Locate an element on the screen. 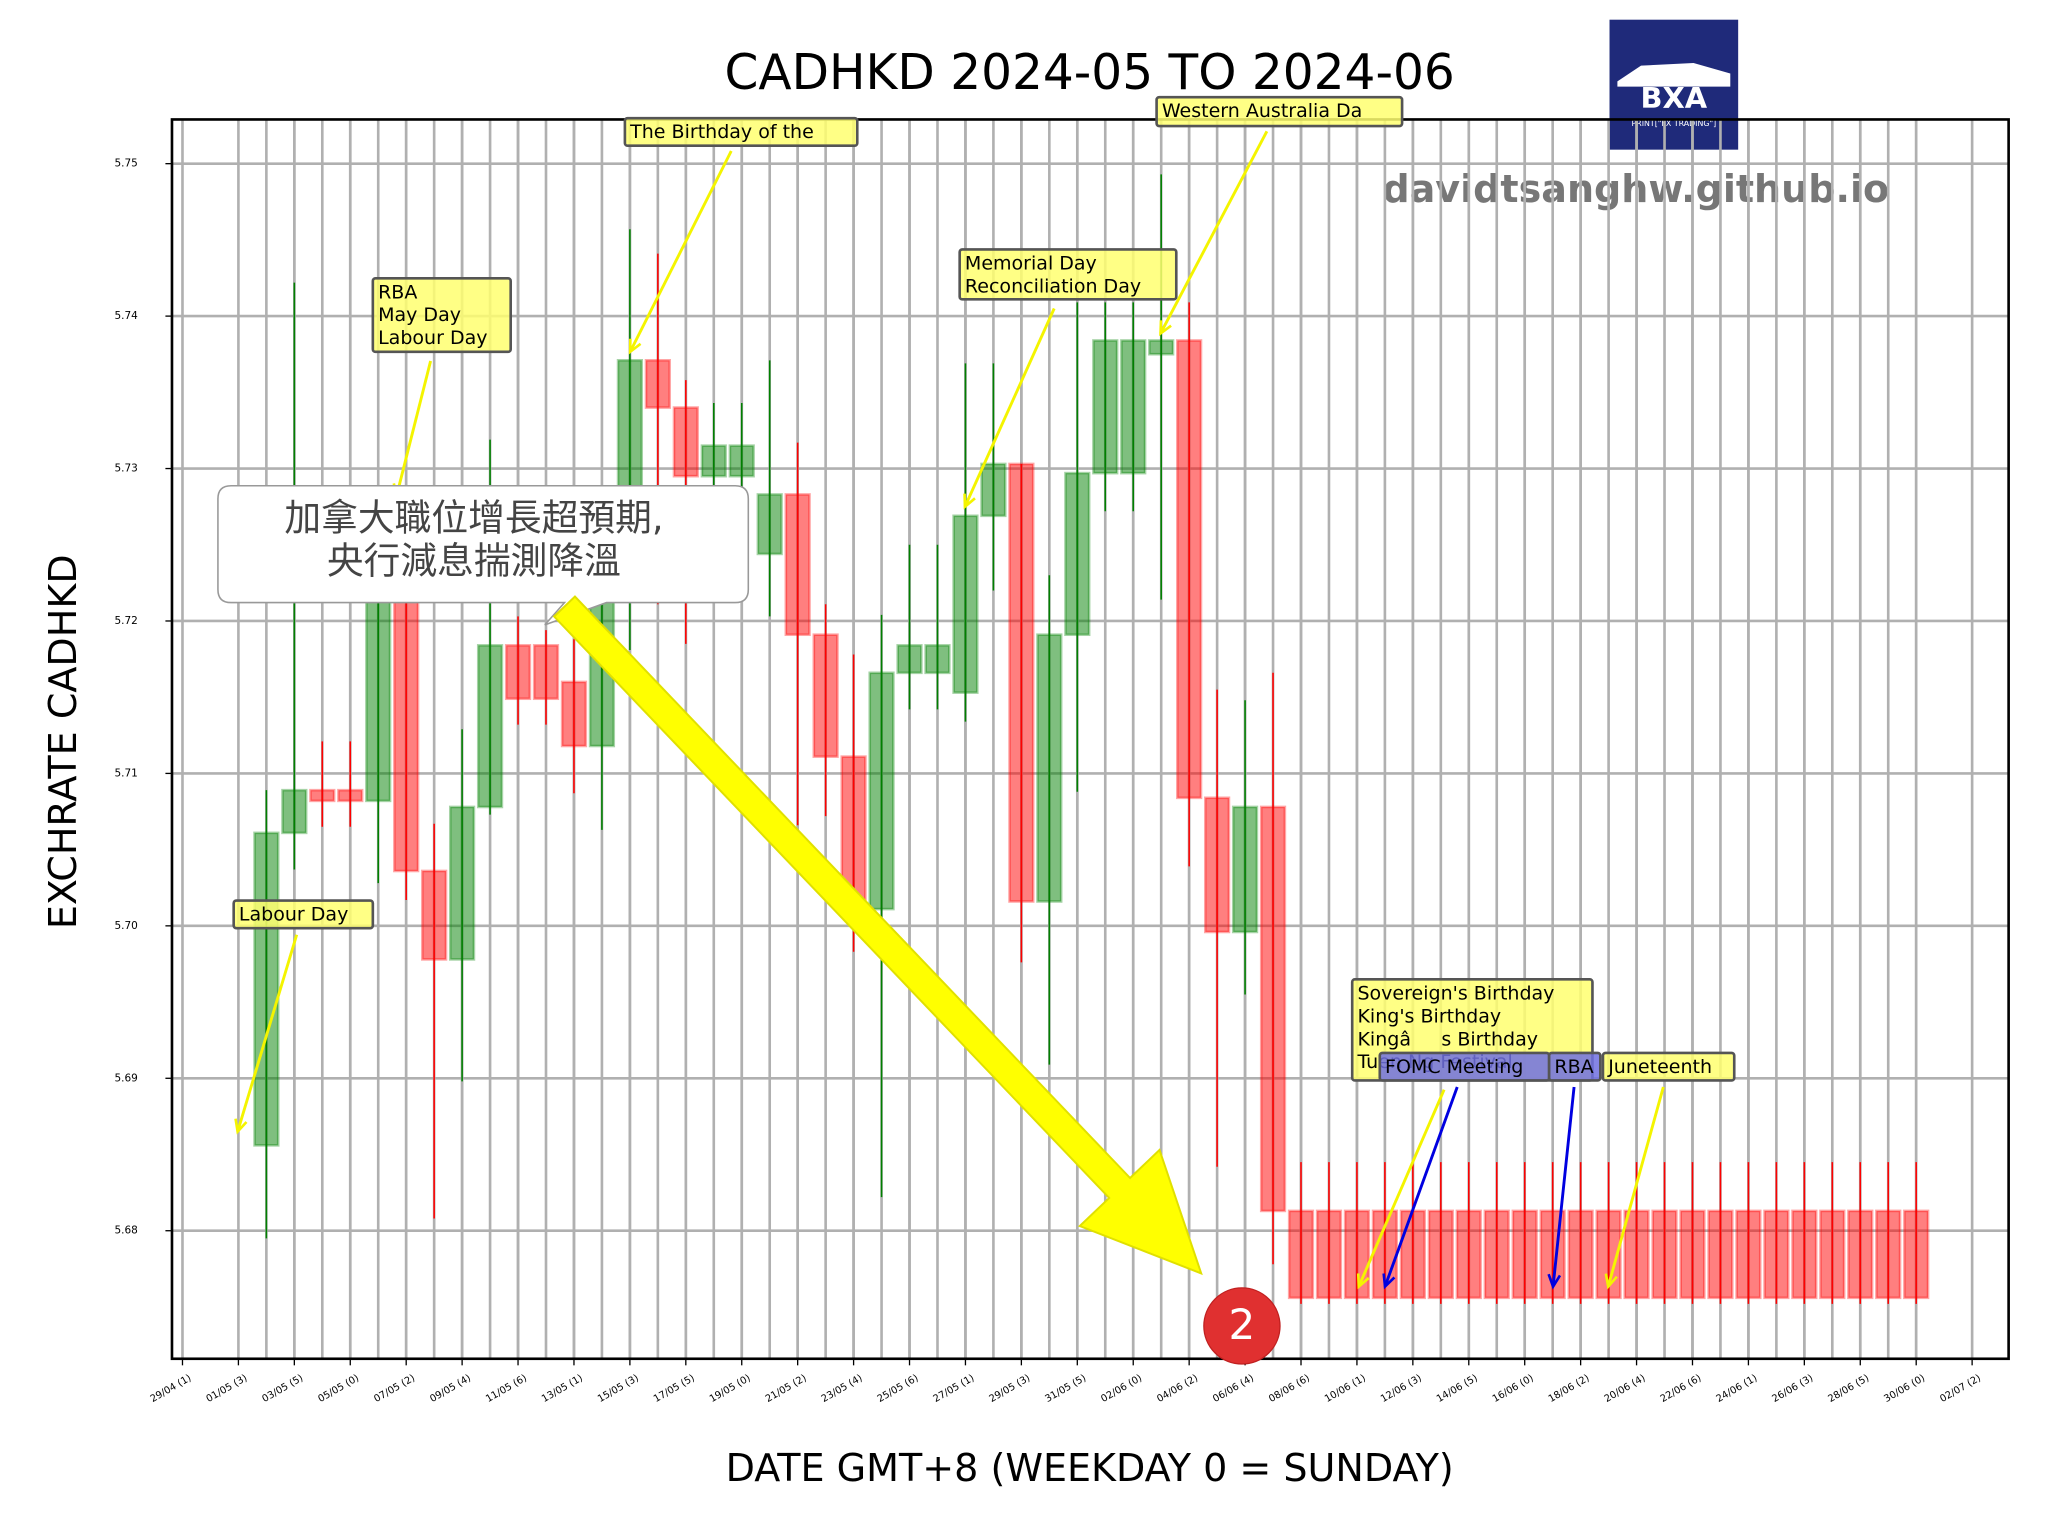 The image size is (2048, 1536). annotation: FOMC Meeting is located at coordinates (1464, 1170).